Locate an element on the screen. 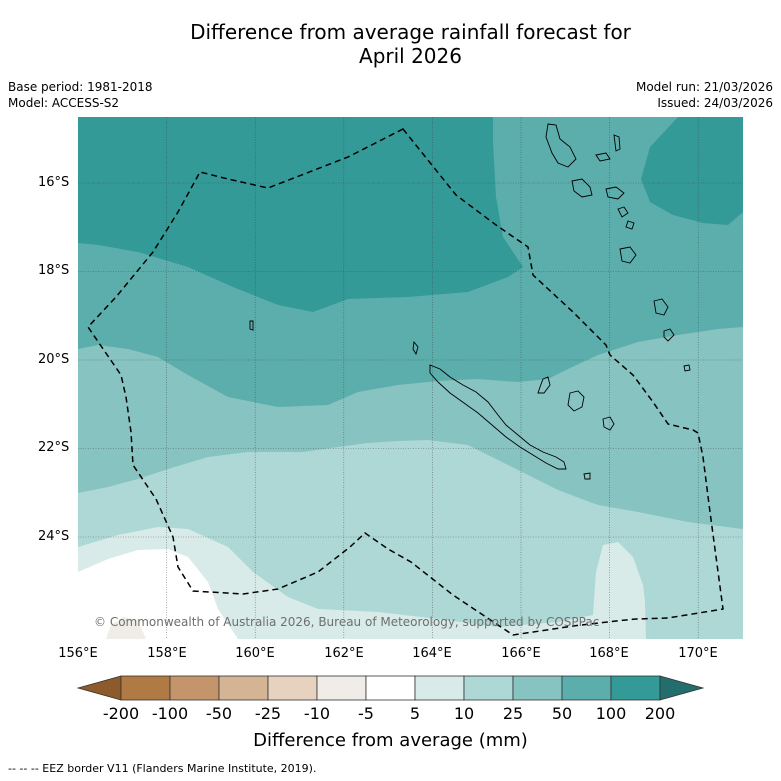 This screenshot has height=781, width=781. lon-label: 166°E is located at coordinates (521, 653).